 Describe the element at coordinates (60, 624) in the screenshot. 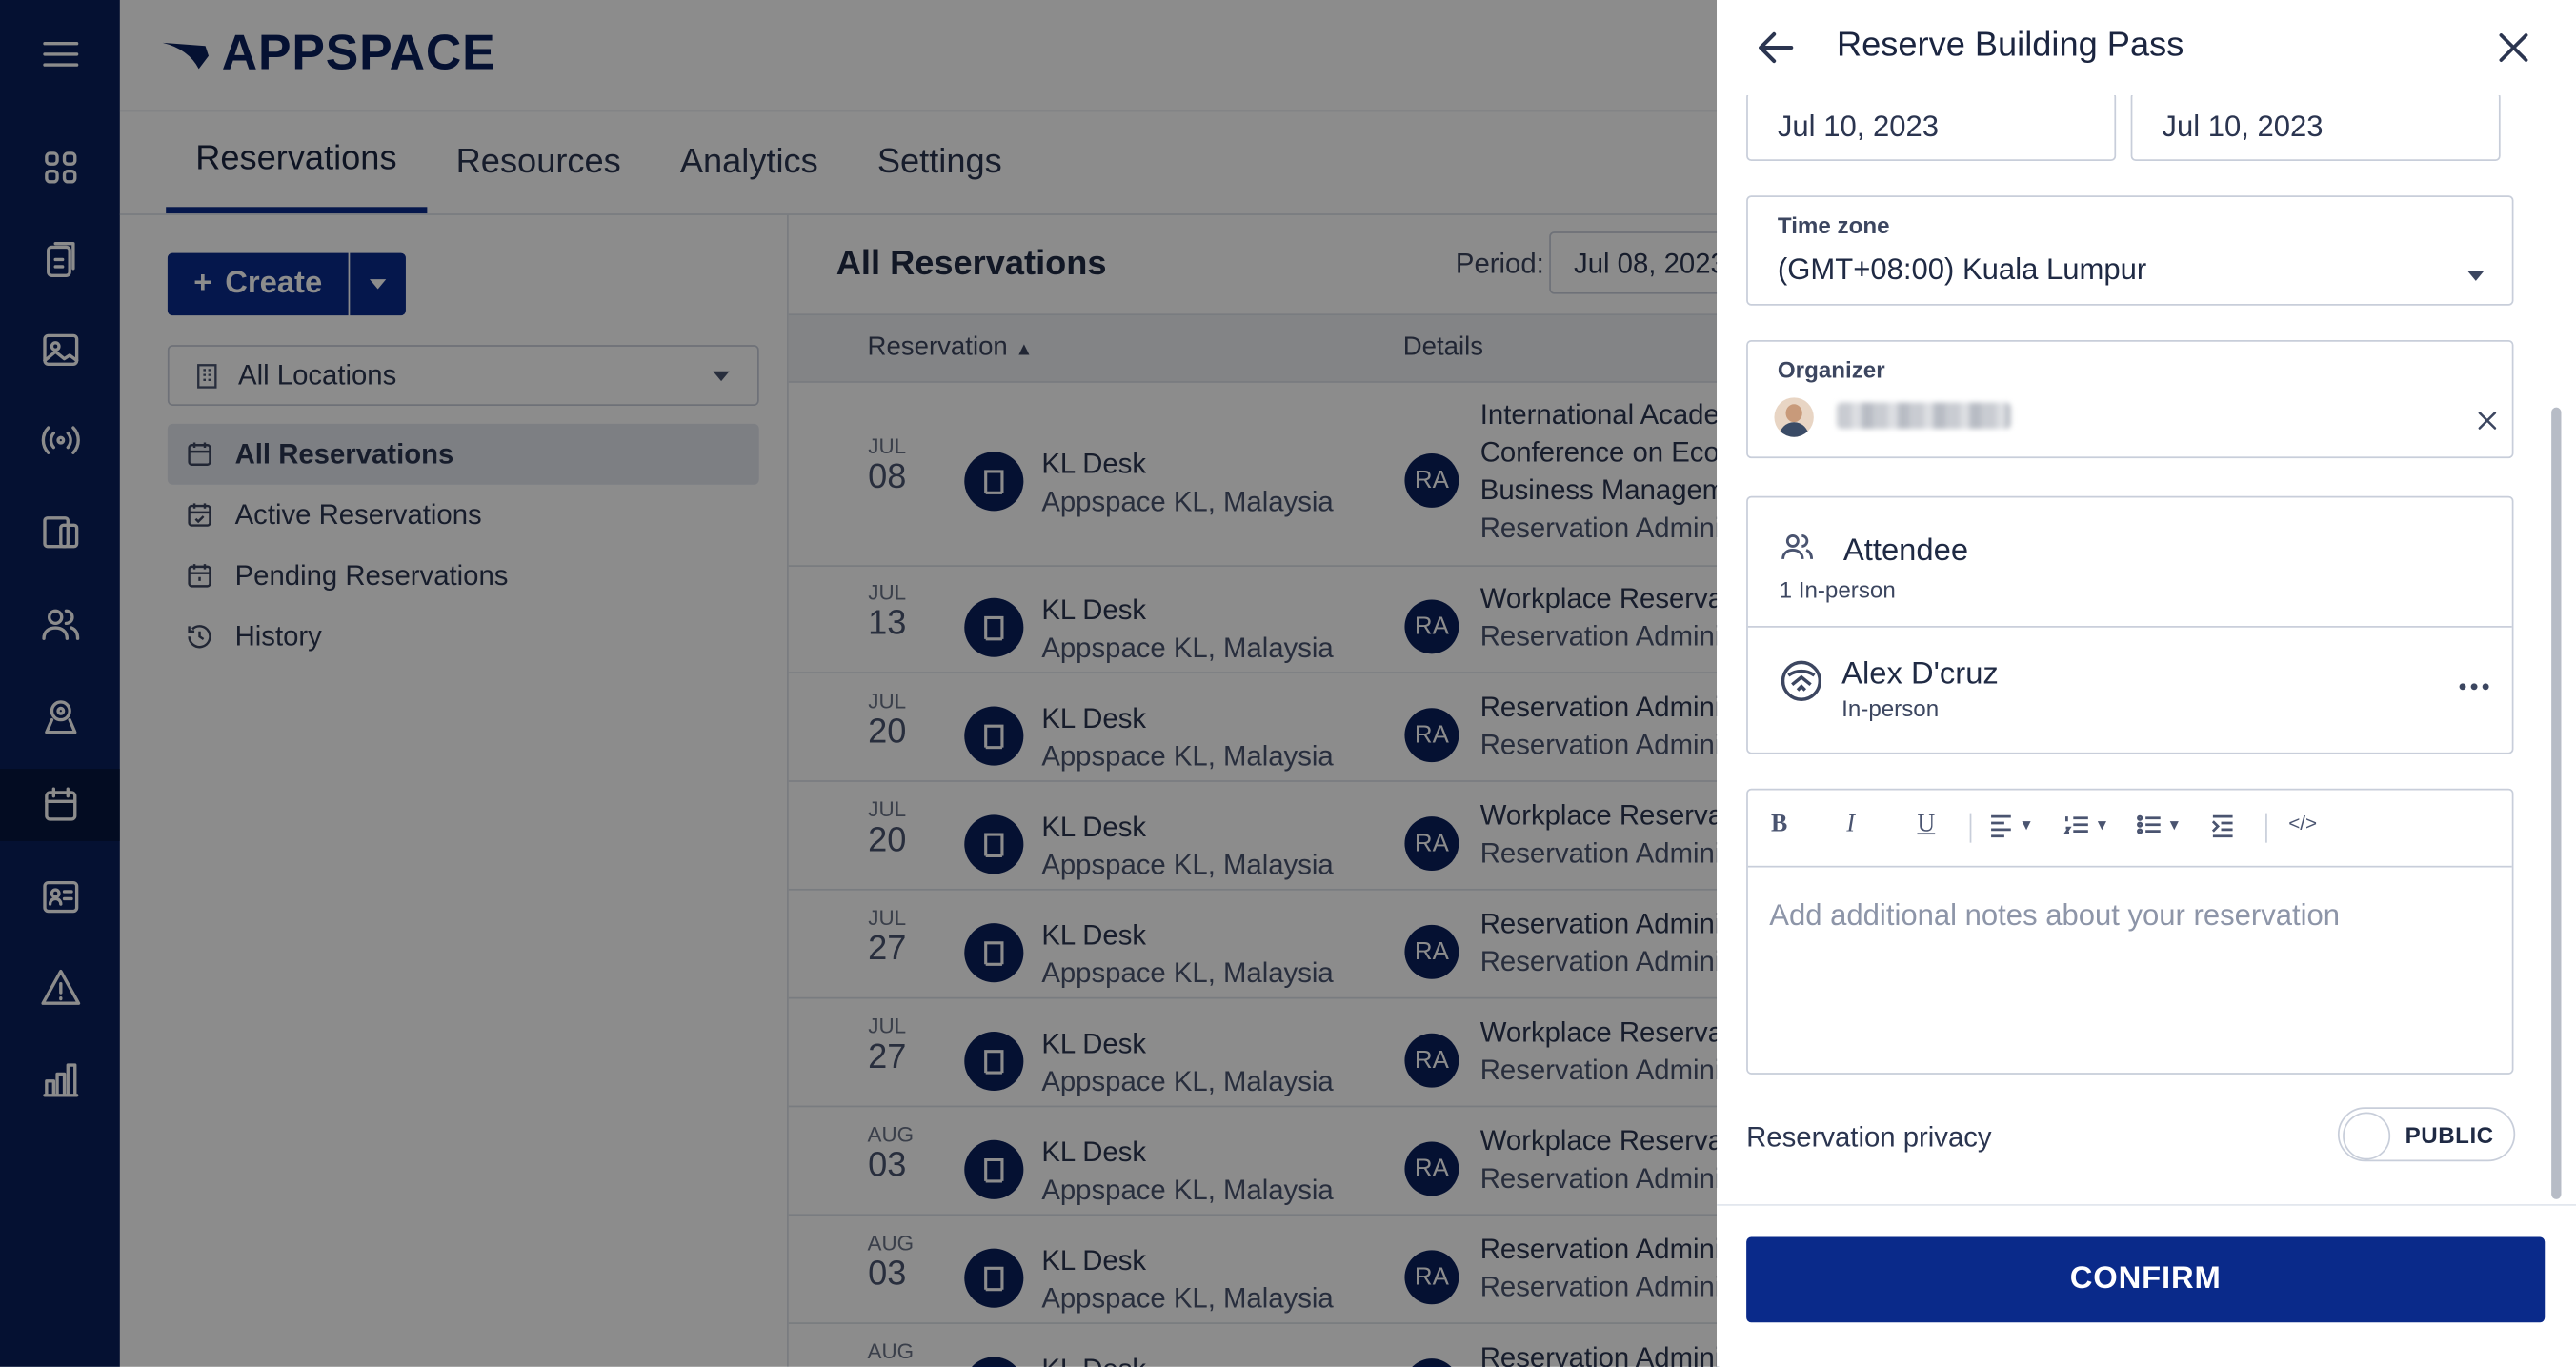

I see `users-icon` at that location.